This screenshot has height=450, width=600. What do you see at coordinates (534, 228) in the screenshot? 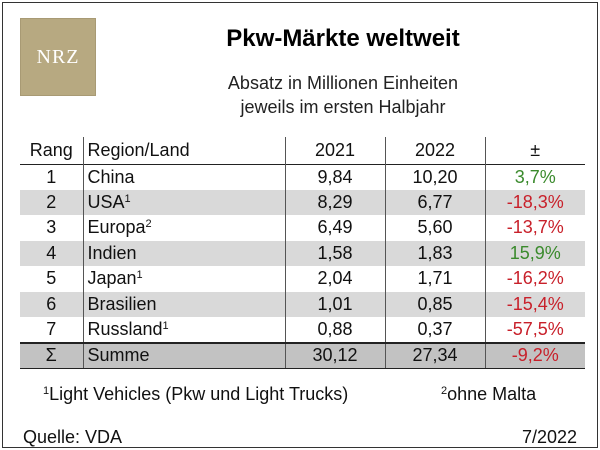
I see `cell-change: -13,7%` at bounding box center [534, 228].